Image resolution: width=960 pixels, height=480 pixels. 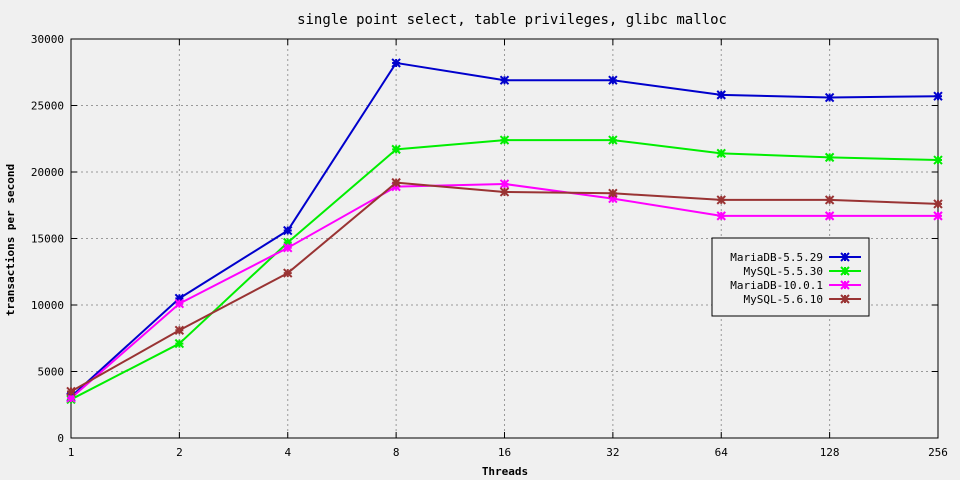 I want to click on legend-box, so click(x=790, y=277).